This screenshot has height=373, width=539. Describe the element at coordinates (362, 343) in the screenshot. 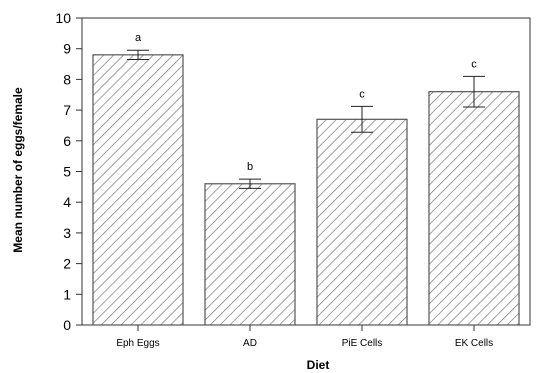

I see `x-tick-label: PiE Cells` at that location.